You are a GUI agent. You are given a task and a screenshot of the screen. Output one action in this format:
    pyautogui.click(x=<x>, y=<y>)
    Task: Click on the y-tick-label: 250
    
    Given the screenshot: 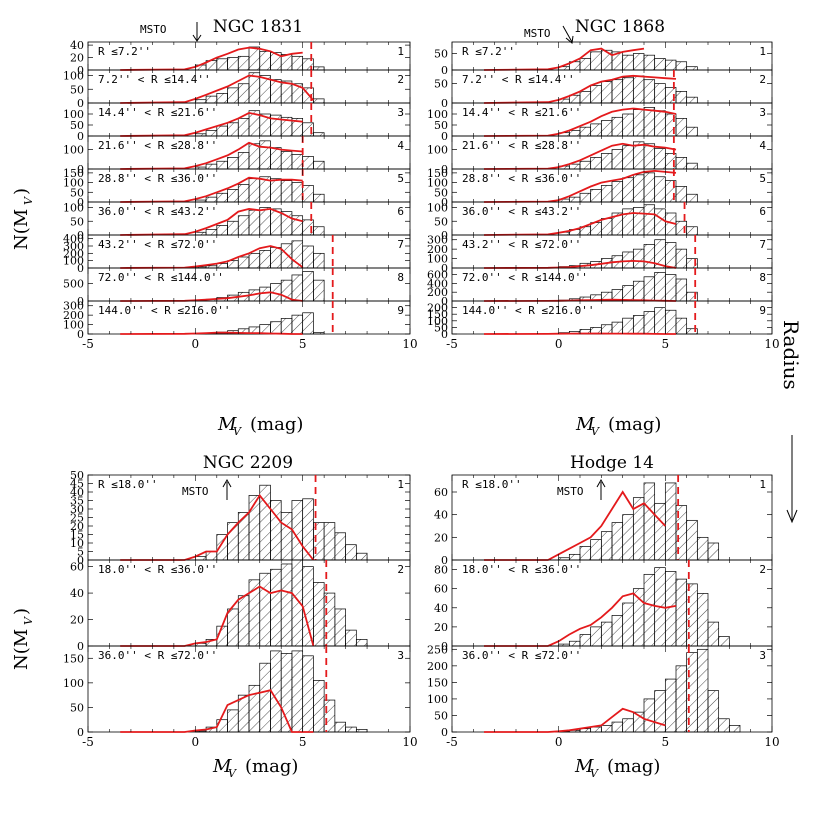 What is the action you would take?
    pyautogui.click(x=437, y=649)
    